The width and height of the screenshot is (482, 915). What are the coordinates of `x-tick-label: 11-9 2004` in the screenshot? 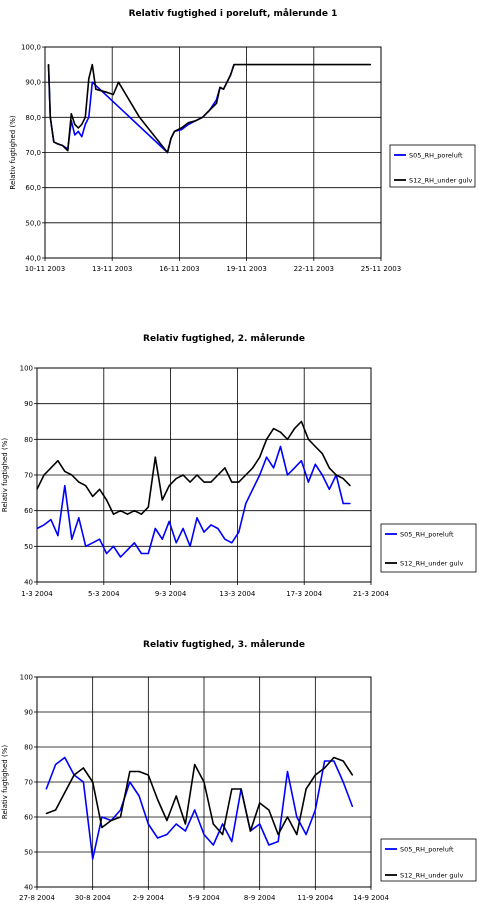 It's located at (315, 898).